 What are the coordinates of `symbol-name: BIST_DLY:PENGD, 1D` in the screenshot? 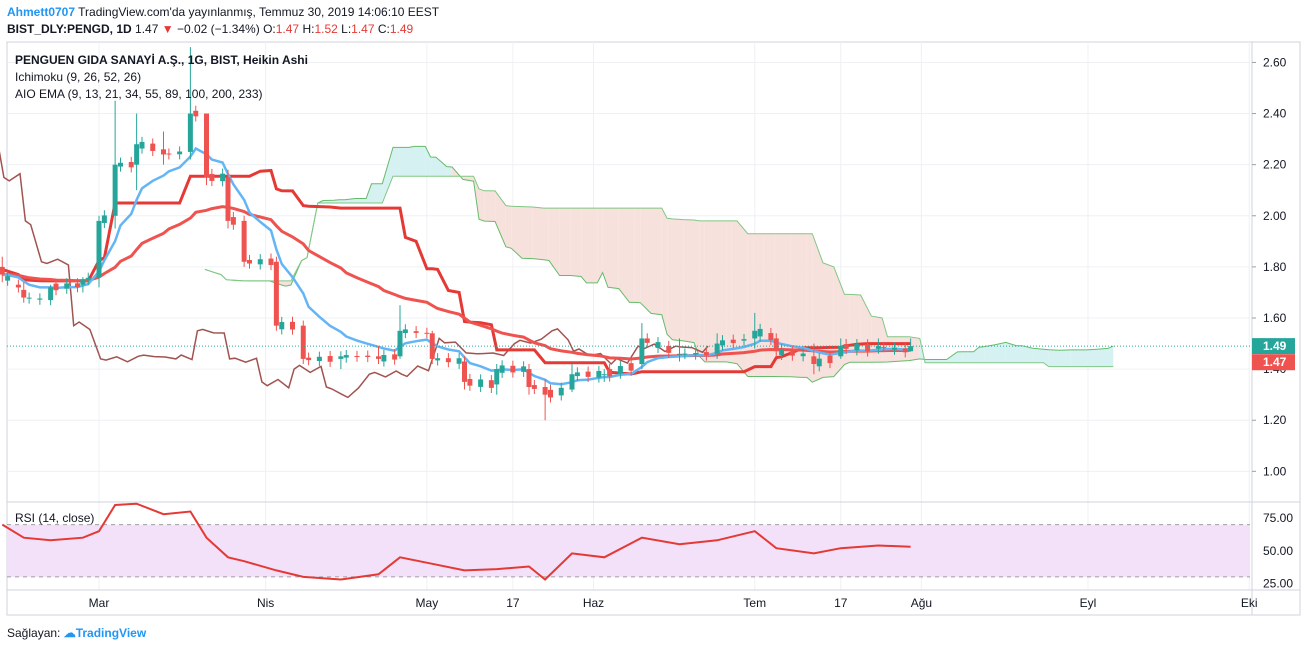 It's located at (69, 29).